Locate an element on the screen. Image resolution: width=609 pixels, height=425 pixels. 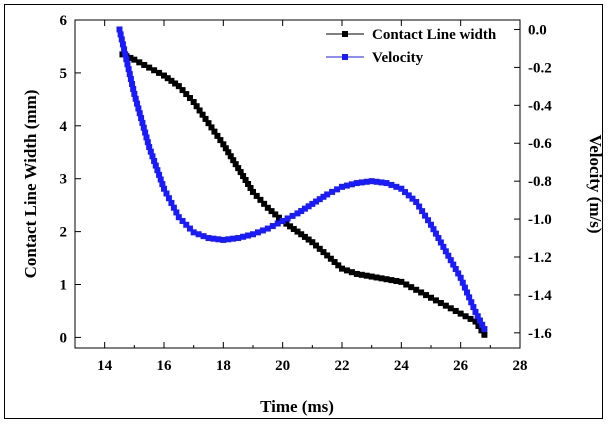
x-tick-label: 16 is located at coordinates (165, 366).